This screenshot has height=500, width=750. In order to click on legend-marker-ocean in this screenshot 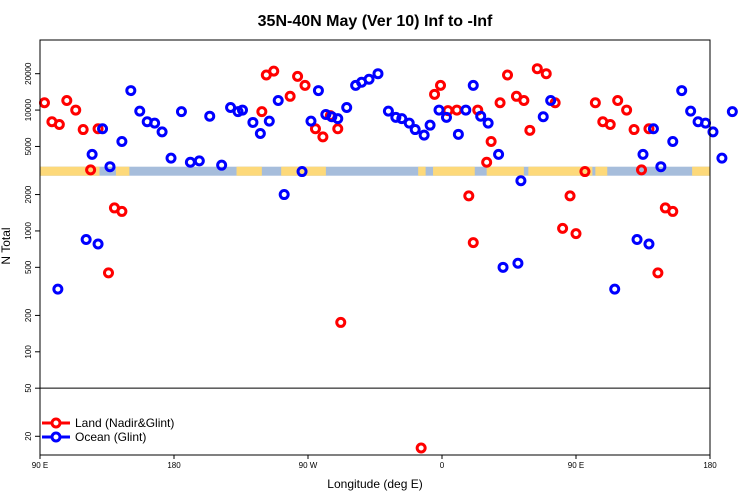, I will do `click(56, 437)`.